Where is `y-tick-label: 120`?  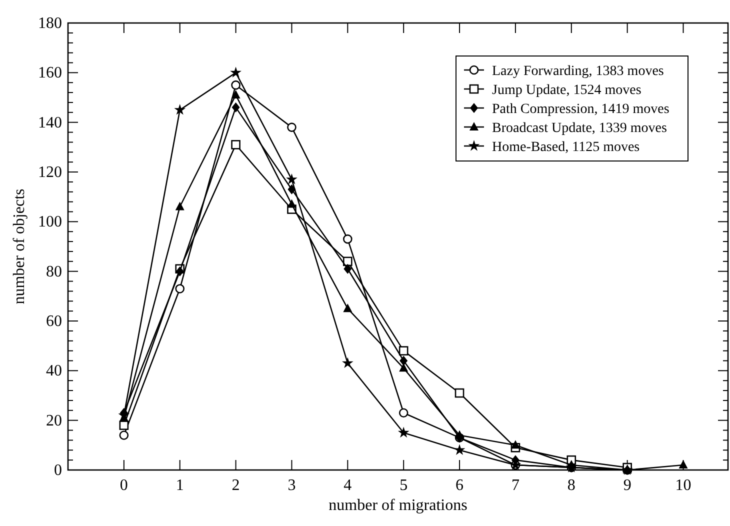
y-tick-label: 120 is located at coordinates (50, 172).